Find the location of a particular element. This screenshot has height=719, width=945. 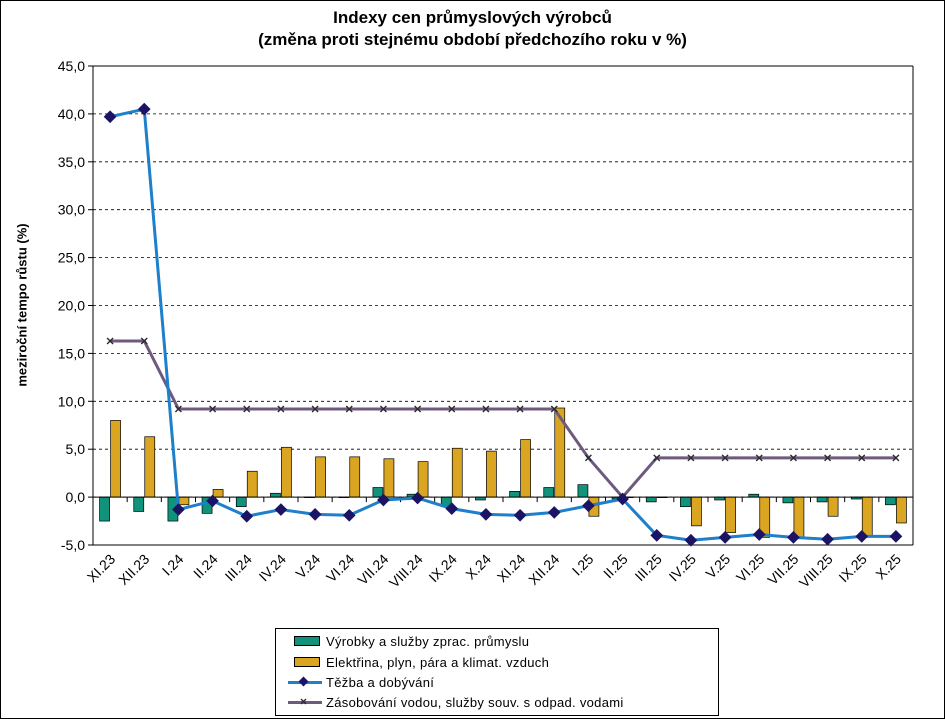

y-tick-label: 10,0 is located at coordinates (71, 401).